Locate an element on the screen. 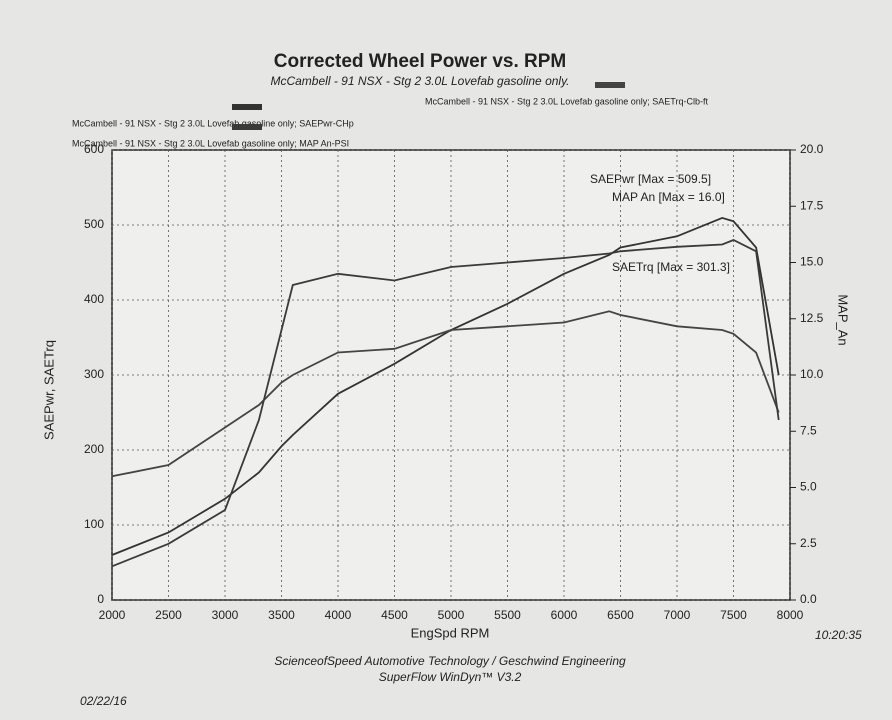 This screenshot has height=720, width=892. x-tick-label: 6000 is located at coordinates (564, 615).